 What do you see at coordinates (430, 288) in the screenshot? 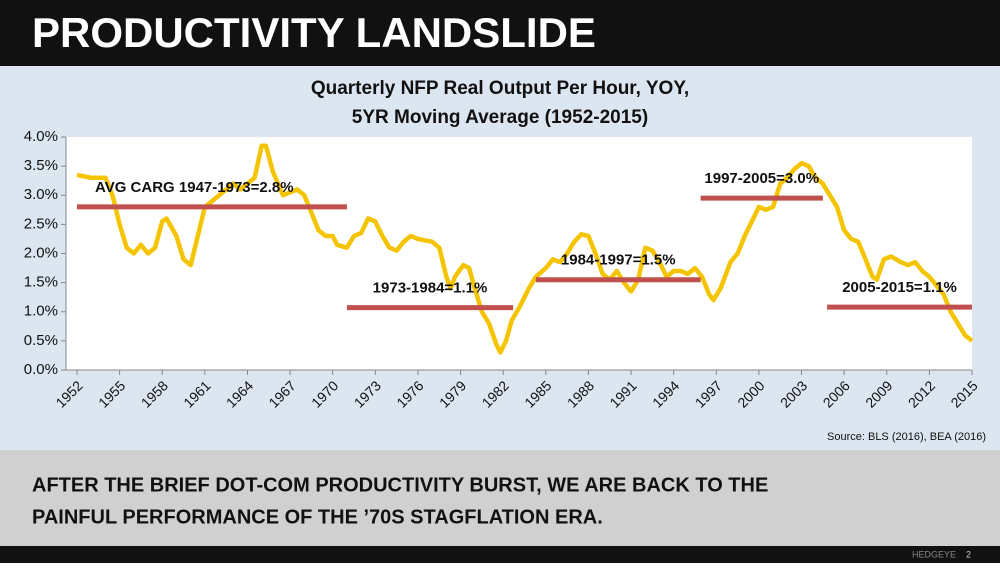
I see `average-label: 1973-1984=1.1%` at bounding box center [430, 288].